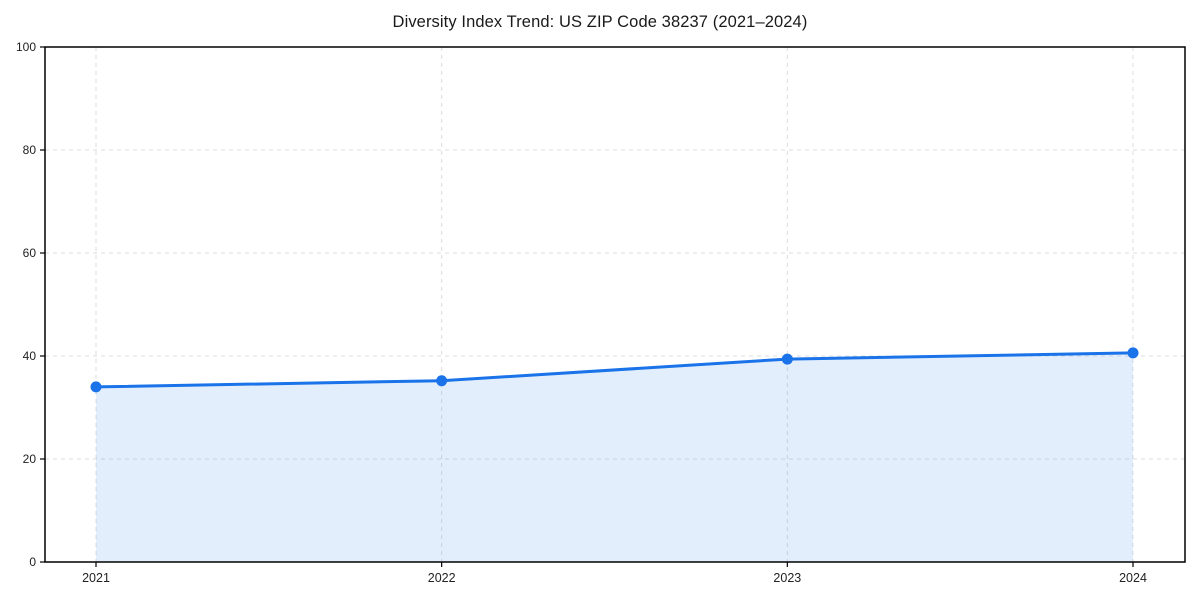  Describe the element at coordinates (614, 370) in the screenshot. I see `trend-line` at that location.